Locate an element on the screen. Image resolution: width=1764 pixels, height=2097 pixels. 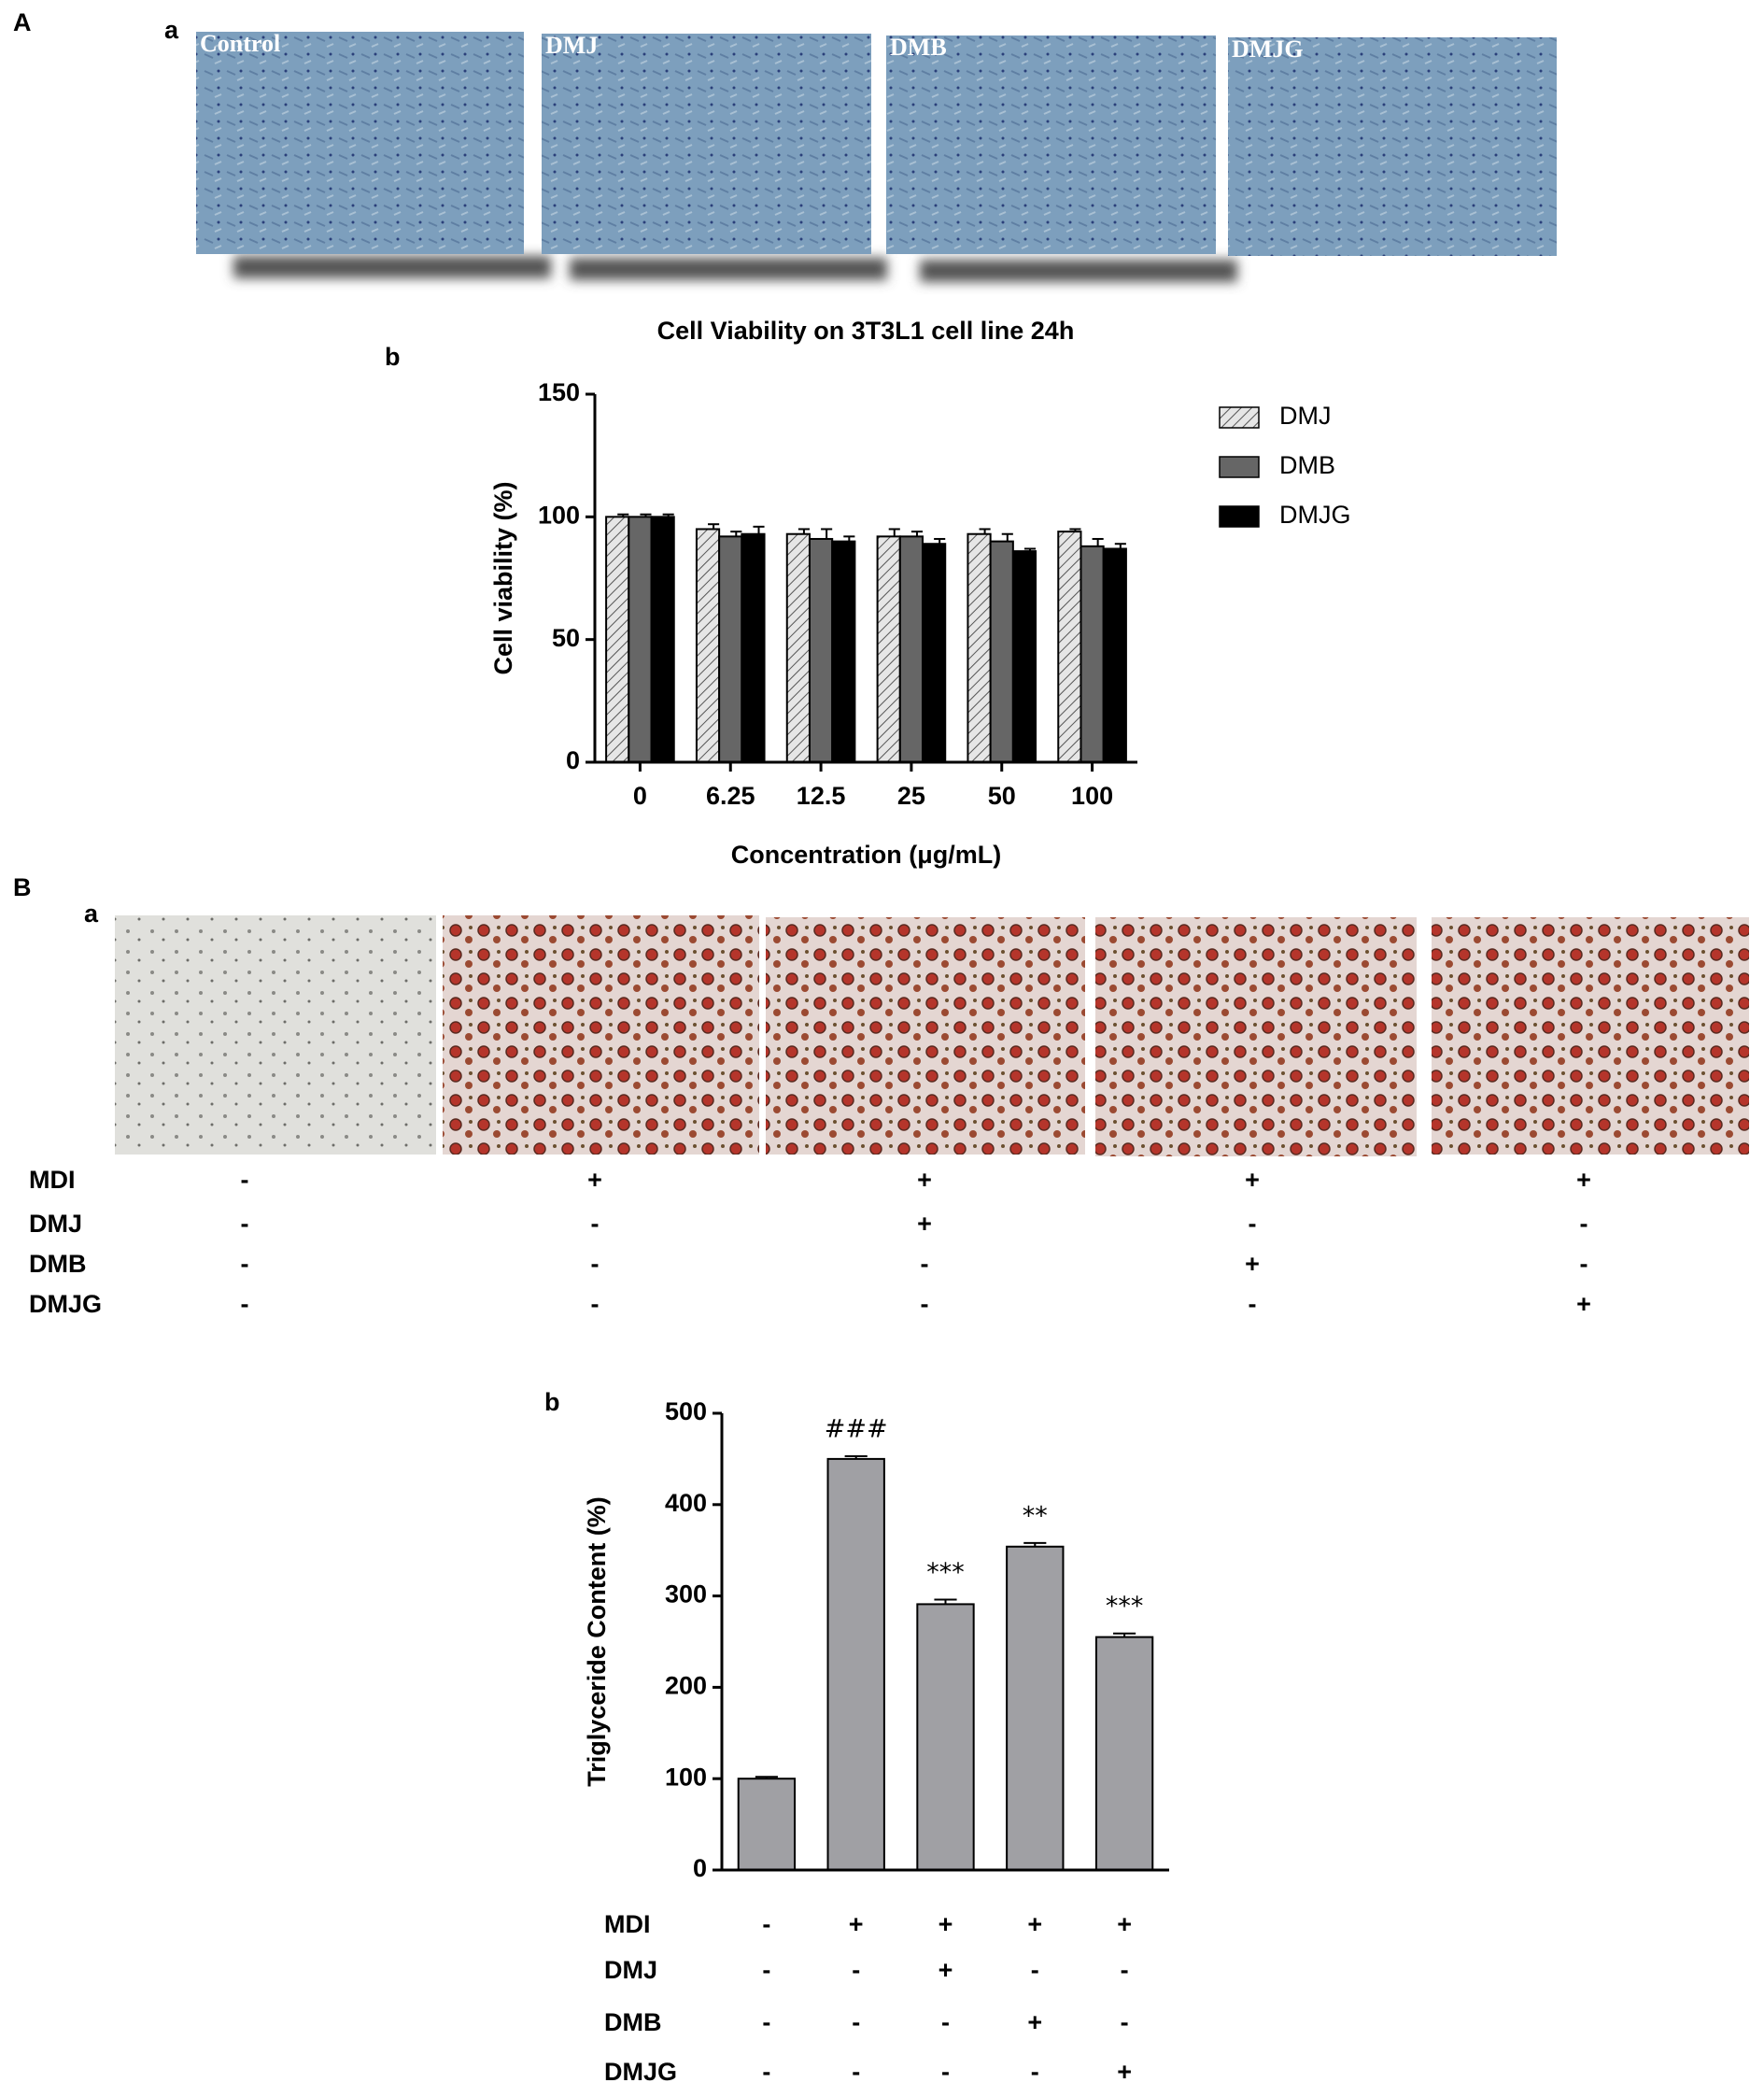
y-axis-label: Cell viability (%) is located at coordinates (503, 577).